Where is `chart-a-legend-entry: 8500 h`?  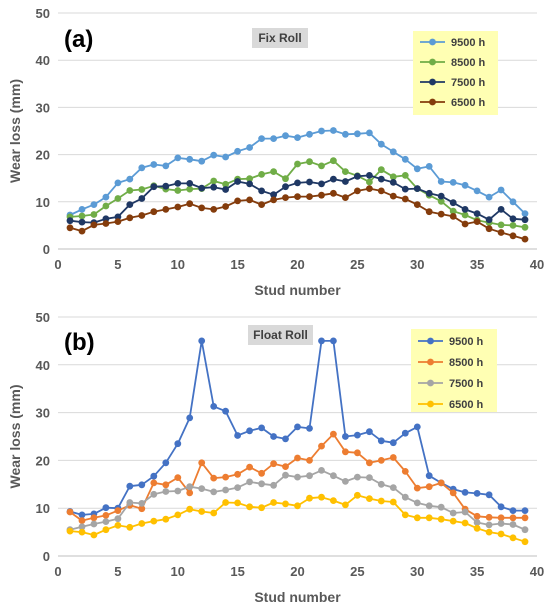
chart-a-legend-entry: 8500 h is located at coordinates (468, 63).